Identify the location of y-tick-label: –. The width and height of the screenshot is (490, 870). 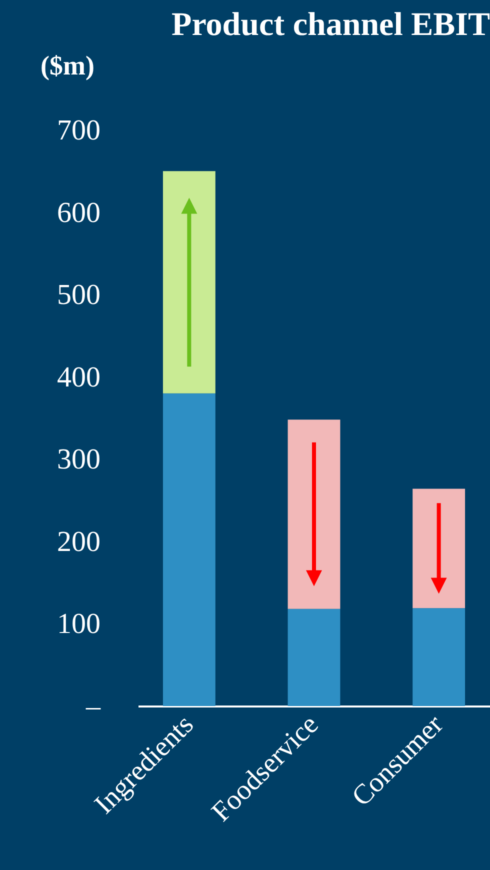
(93, 706).